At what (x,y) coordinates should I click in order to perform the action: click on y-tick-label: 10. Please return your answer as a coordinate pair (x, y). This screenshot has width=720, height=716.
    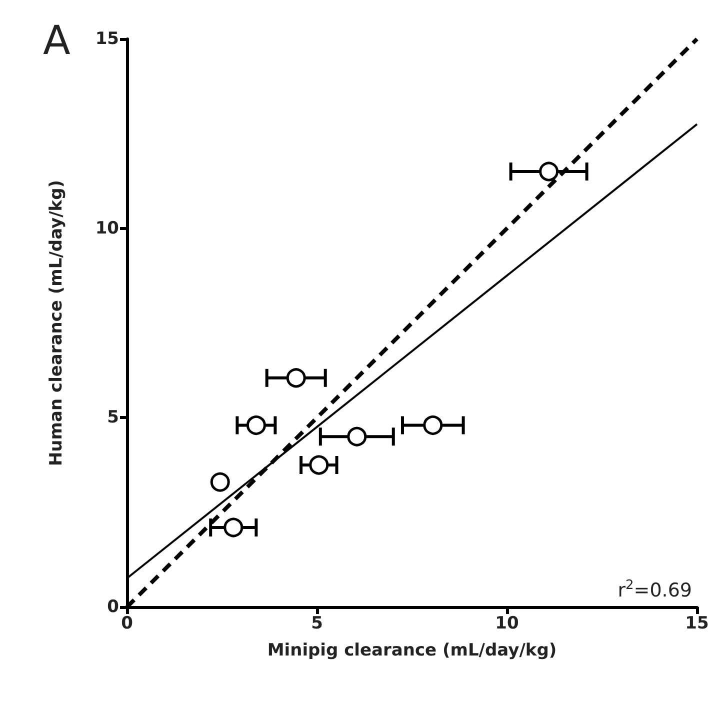
    Looking at the image, I should click on (107, 228).